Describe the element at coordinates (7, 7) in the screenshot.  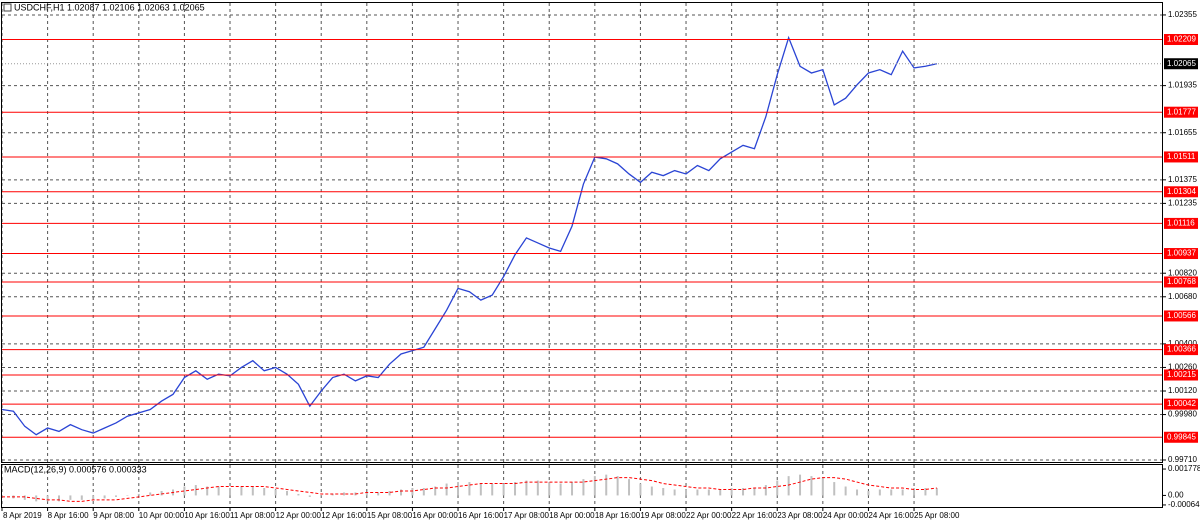
I see `symbol-icon` at that location.